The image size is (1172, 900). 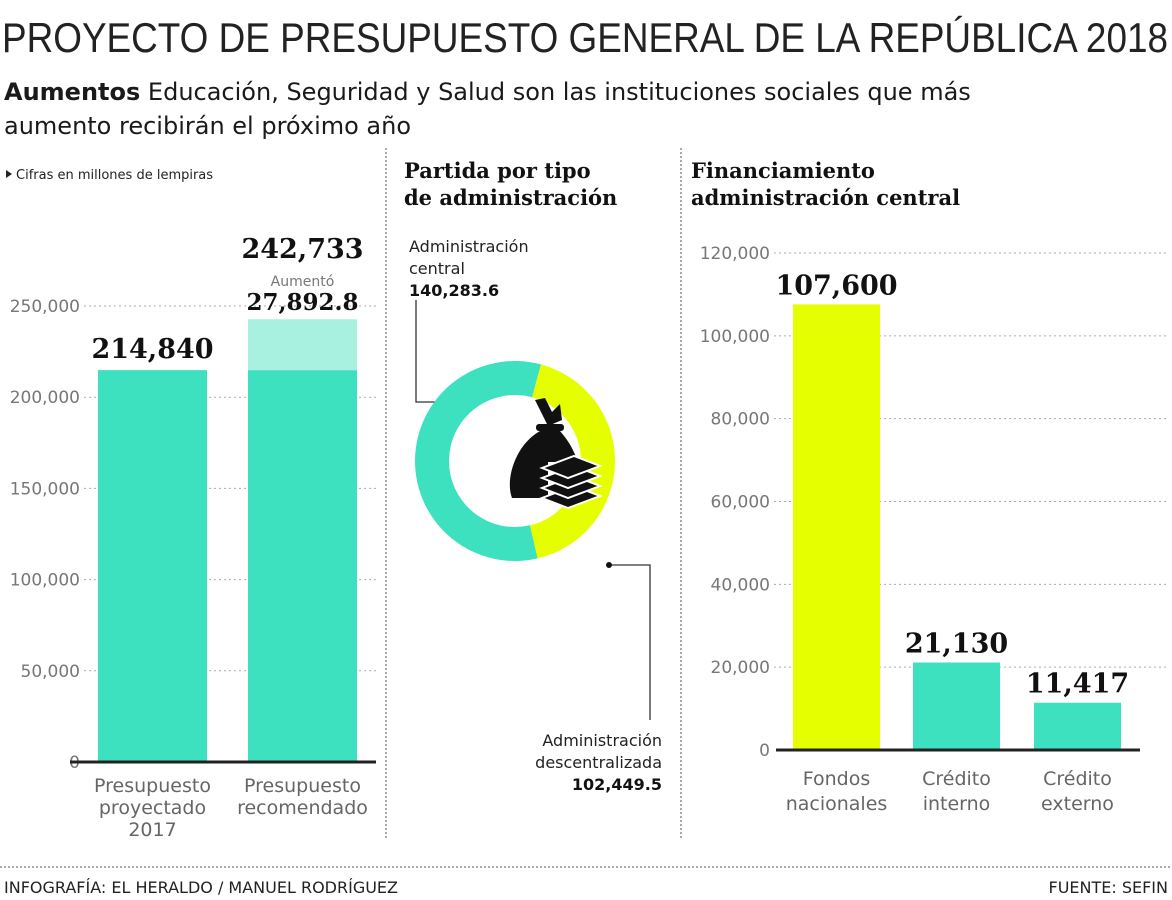 I want to click on bullet-icon, so click(x=9, y=174).